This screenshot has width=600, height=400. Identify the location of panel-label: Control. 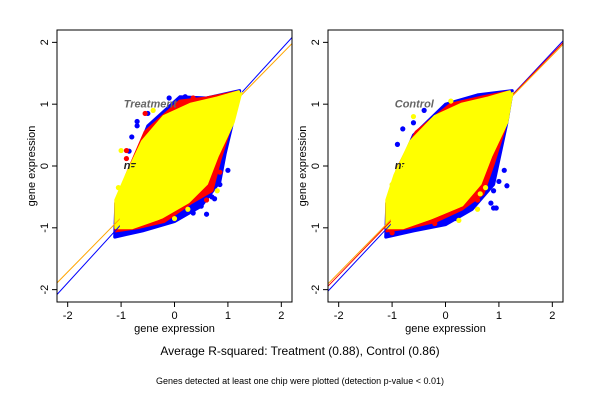
(415, 104).